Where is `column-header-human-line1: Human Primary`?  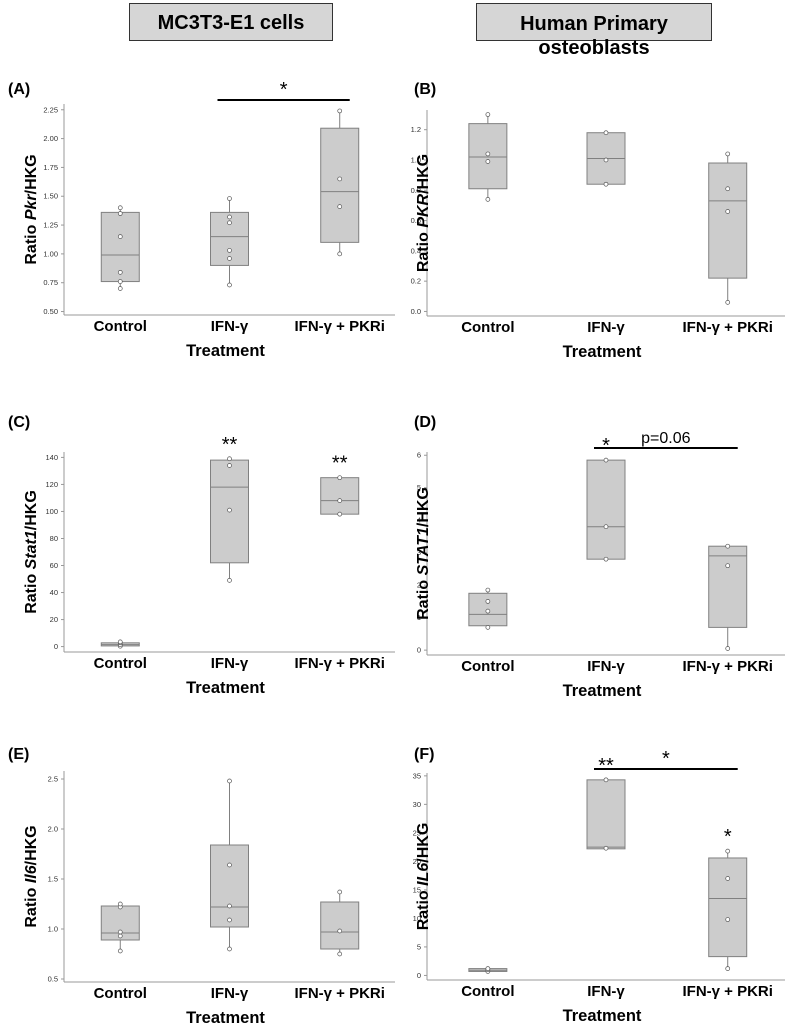
column-header-human-line1: Human Primary is located at coordinates (594, 24).